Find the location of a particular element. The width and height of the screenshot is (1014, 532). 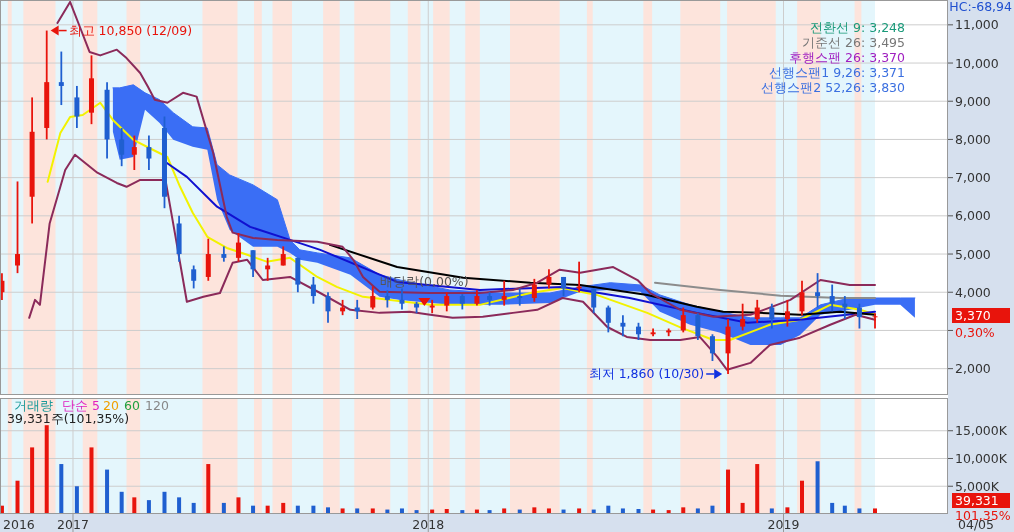

annotation: 60 is located at coordinates (132, 405).